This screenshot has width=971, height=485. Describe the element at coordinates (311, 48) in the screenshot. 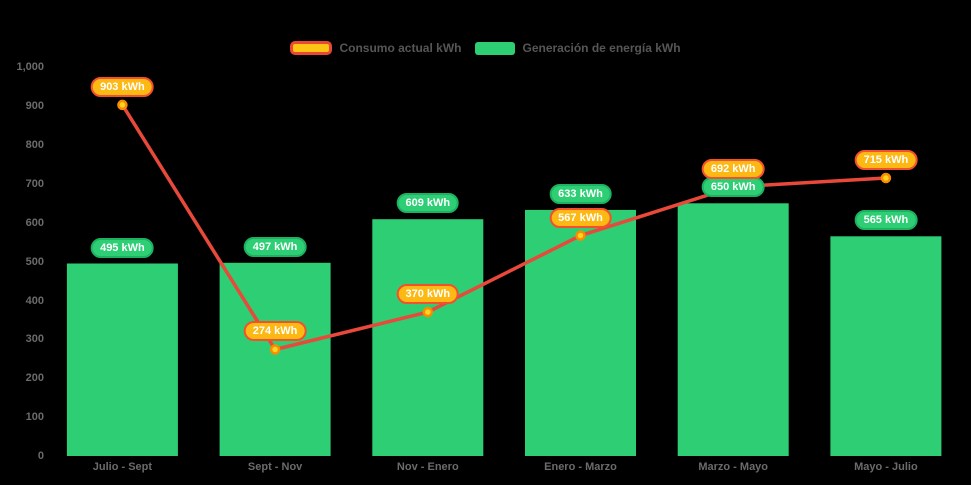

I see `consumo-series-swatch-icon` at that location.